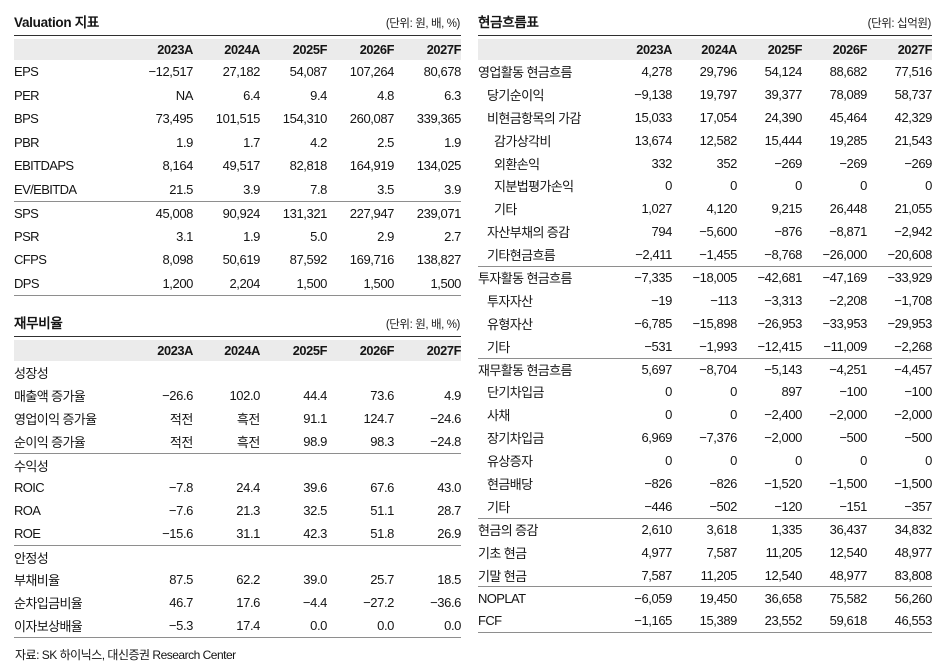 The height and width of the screenshot is (664, 946). Describe the element at coordinates (372, 119) in the screenshot. I see `cell-value: 260,087` at that location.